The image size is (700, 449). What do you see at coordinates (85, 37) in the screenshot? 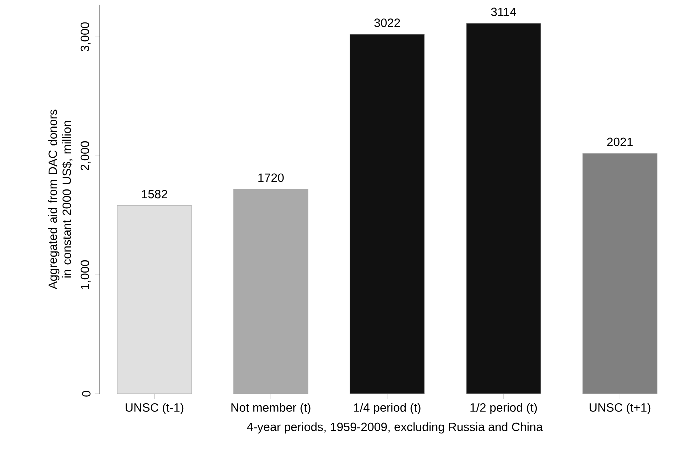
I see `y-tick-label: 3,000` at bounding box center [85, 37].